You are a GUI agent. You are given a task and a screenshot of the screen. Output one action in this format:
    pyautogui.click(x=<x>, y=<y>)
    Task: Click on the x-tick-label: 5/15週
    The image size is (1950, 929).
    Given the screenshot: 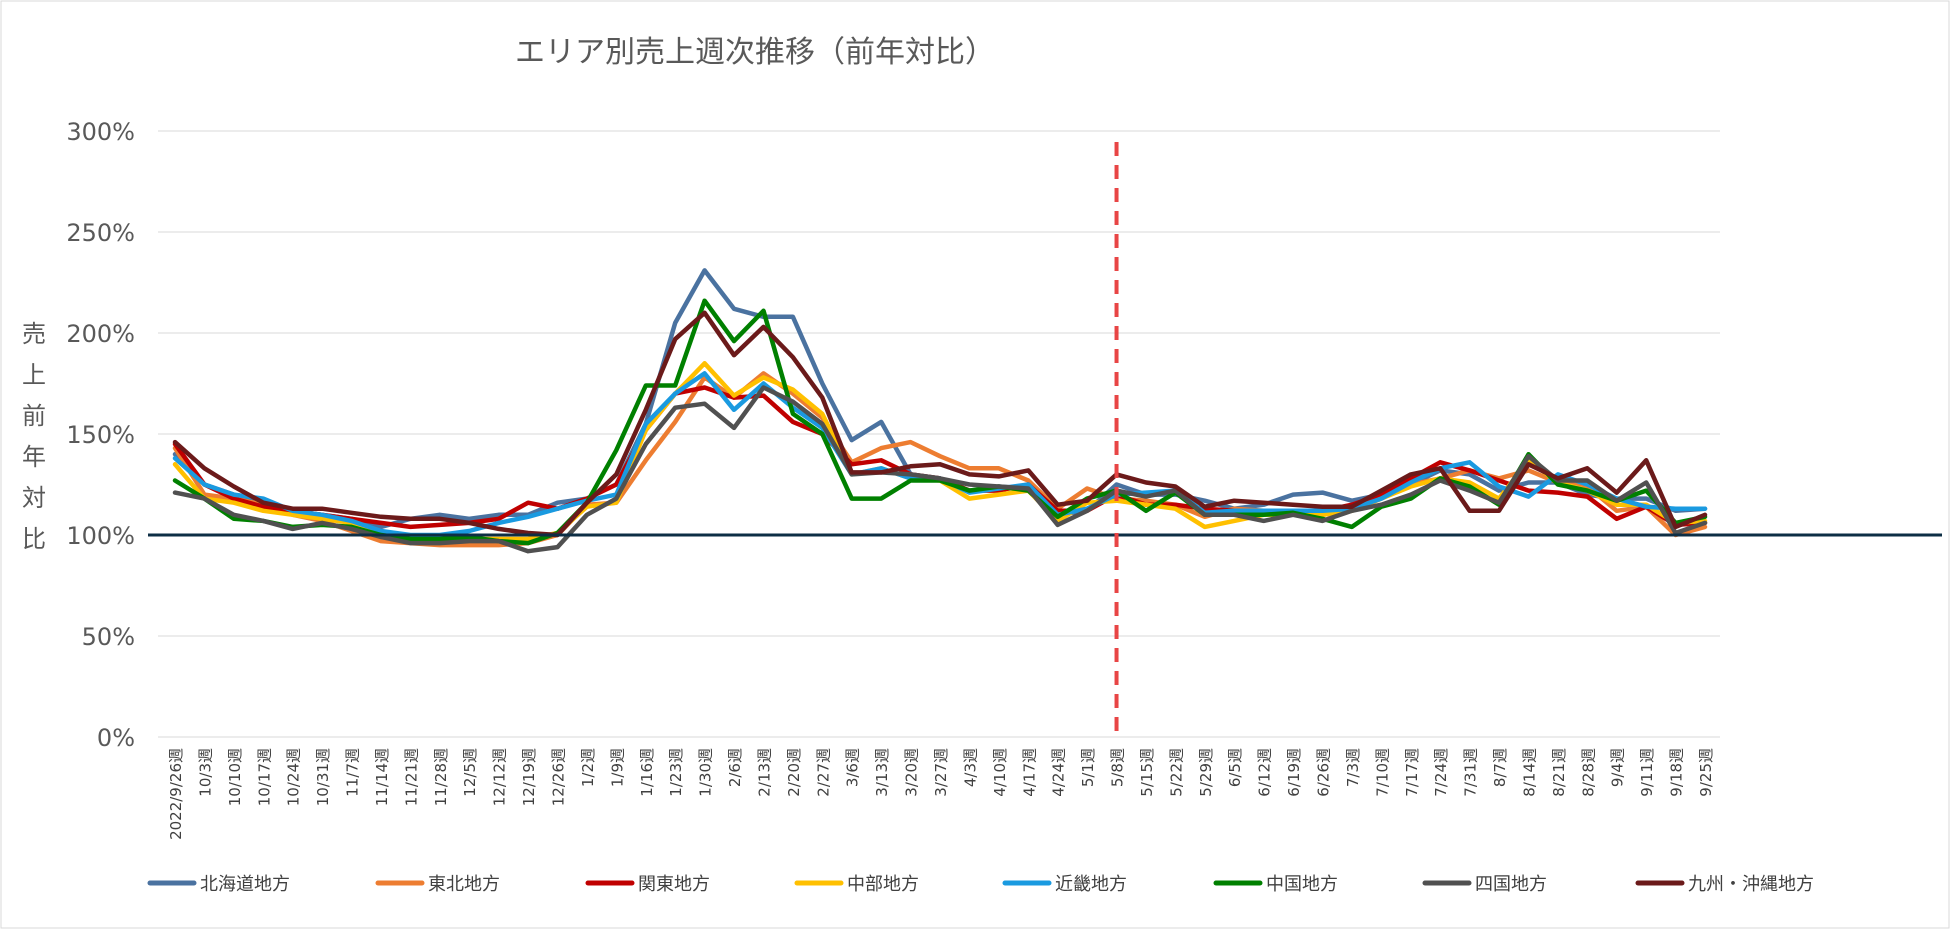 What is the action you would take?
    pyautogui.click(x=1147, y=772)
    